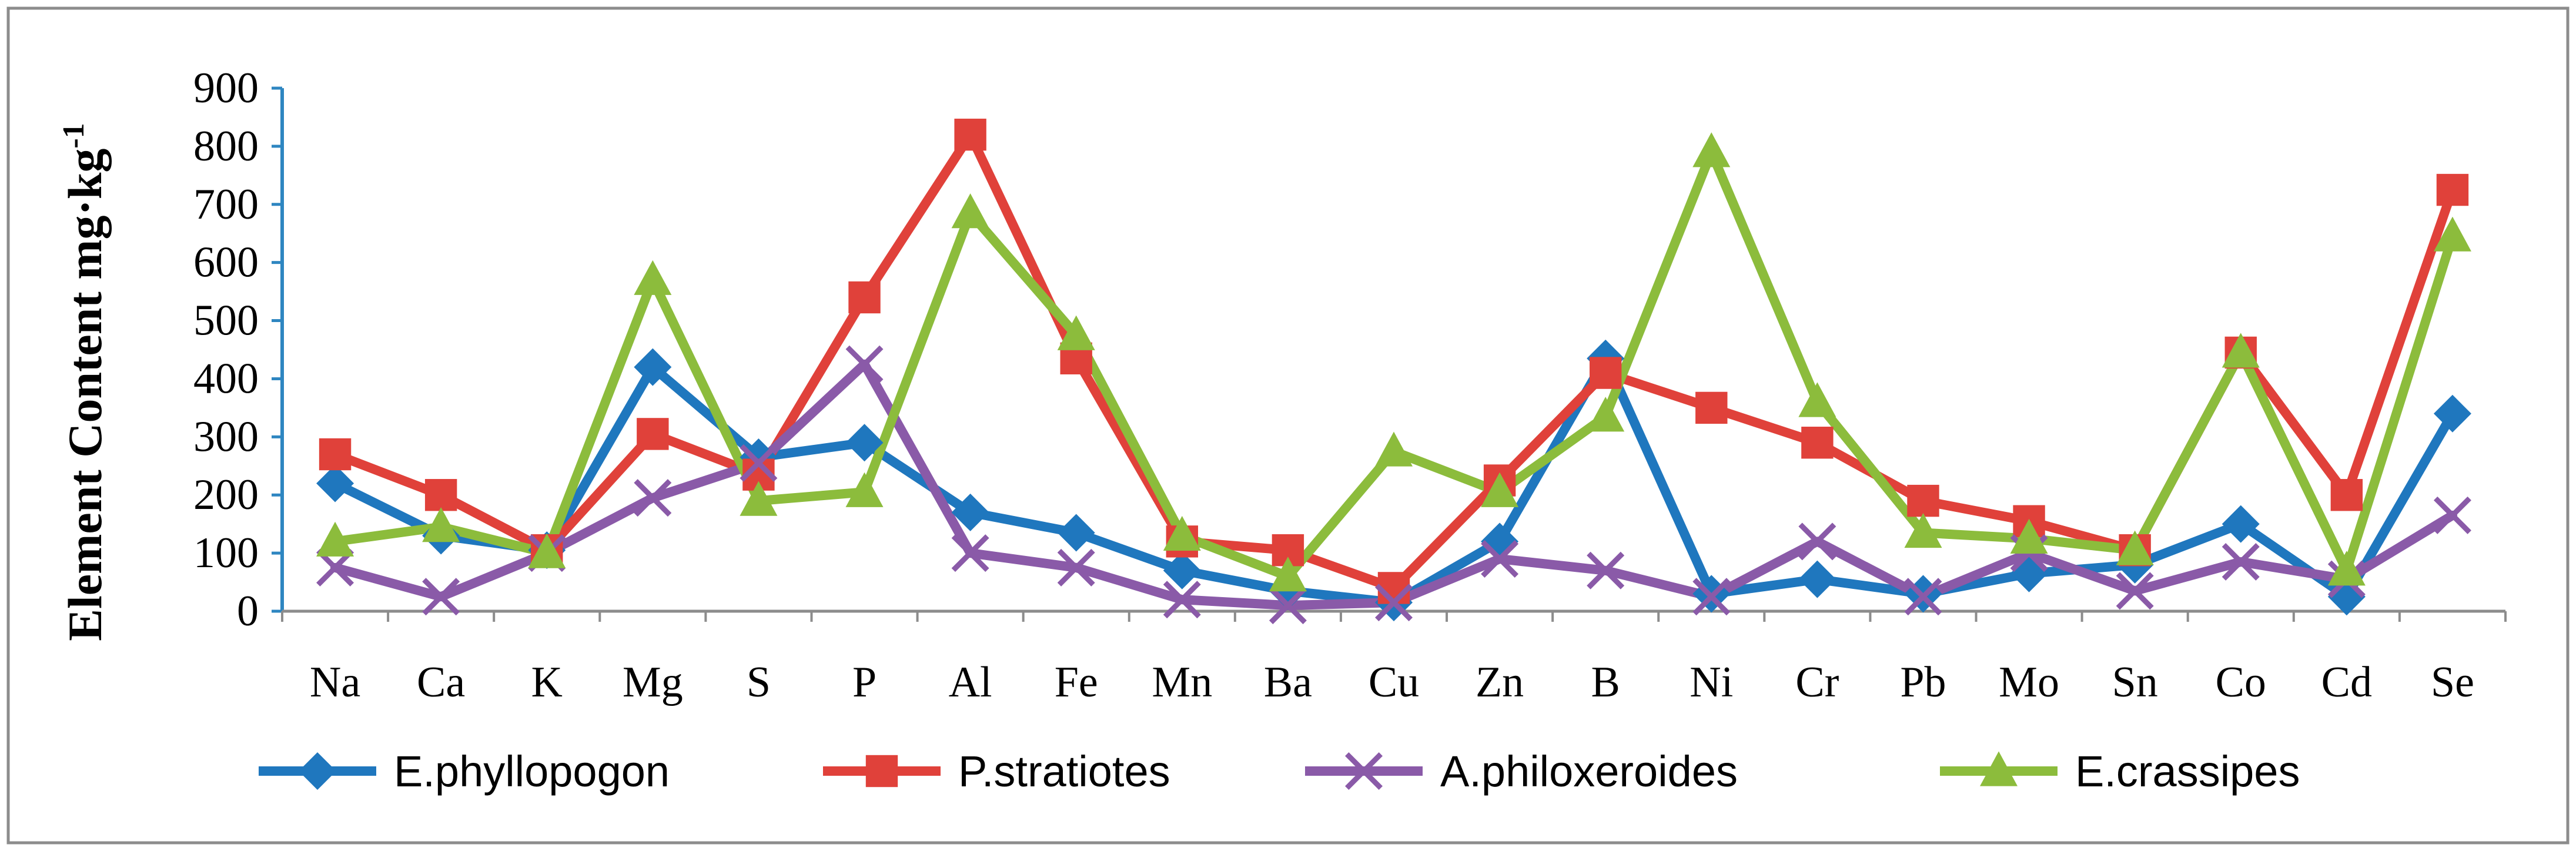 Image resolution: width=2576 pixels, height=851 pixels. I want to click on legend-label: E.phyllopogon, so click(532, 771).